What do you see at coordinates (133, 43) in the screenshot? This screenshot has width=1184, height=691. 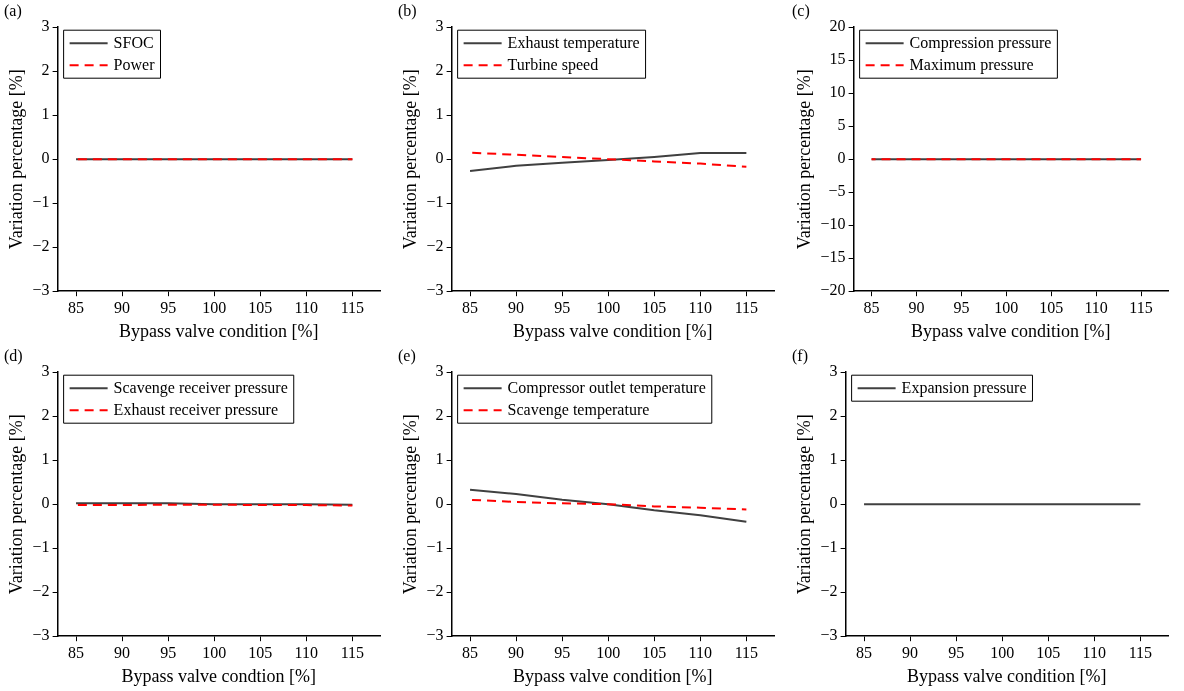 I see `legend-label: SFOC` at bounding box center [133, 43].